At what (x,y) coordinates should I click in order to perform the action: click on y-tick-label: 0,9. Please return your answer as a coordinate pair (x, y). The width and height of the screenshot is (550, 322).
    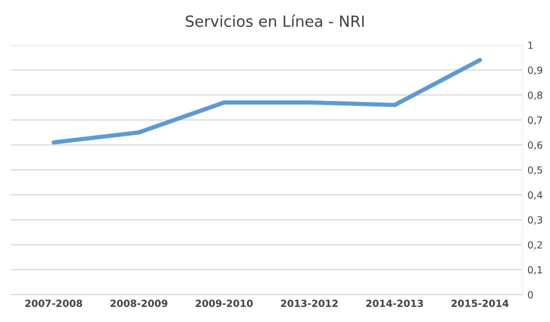
    Looking at the image, I should click on (535, 70).